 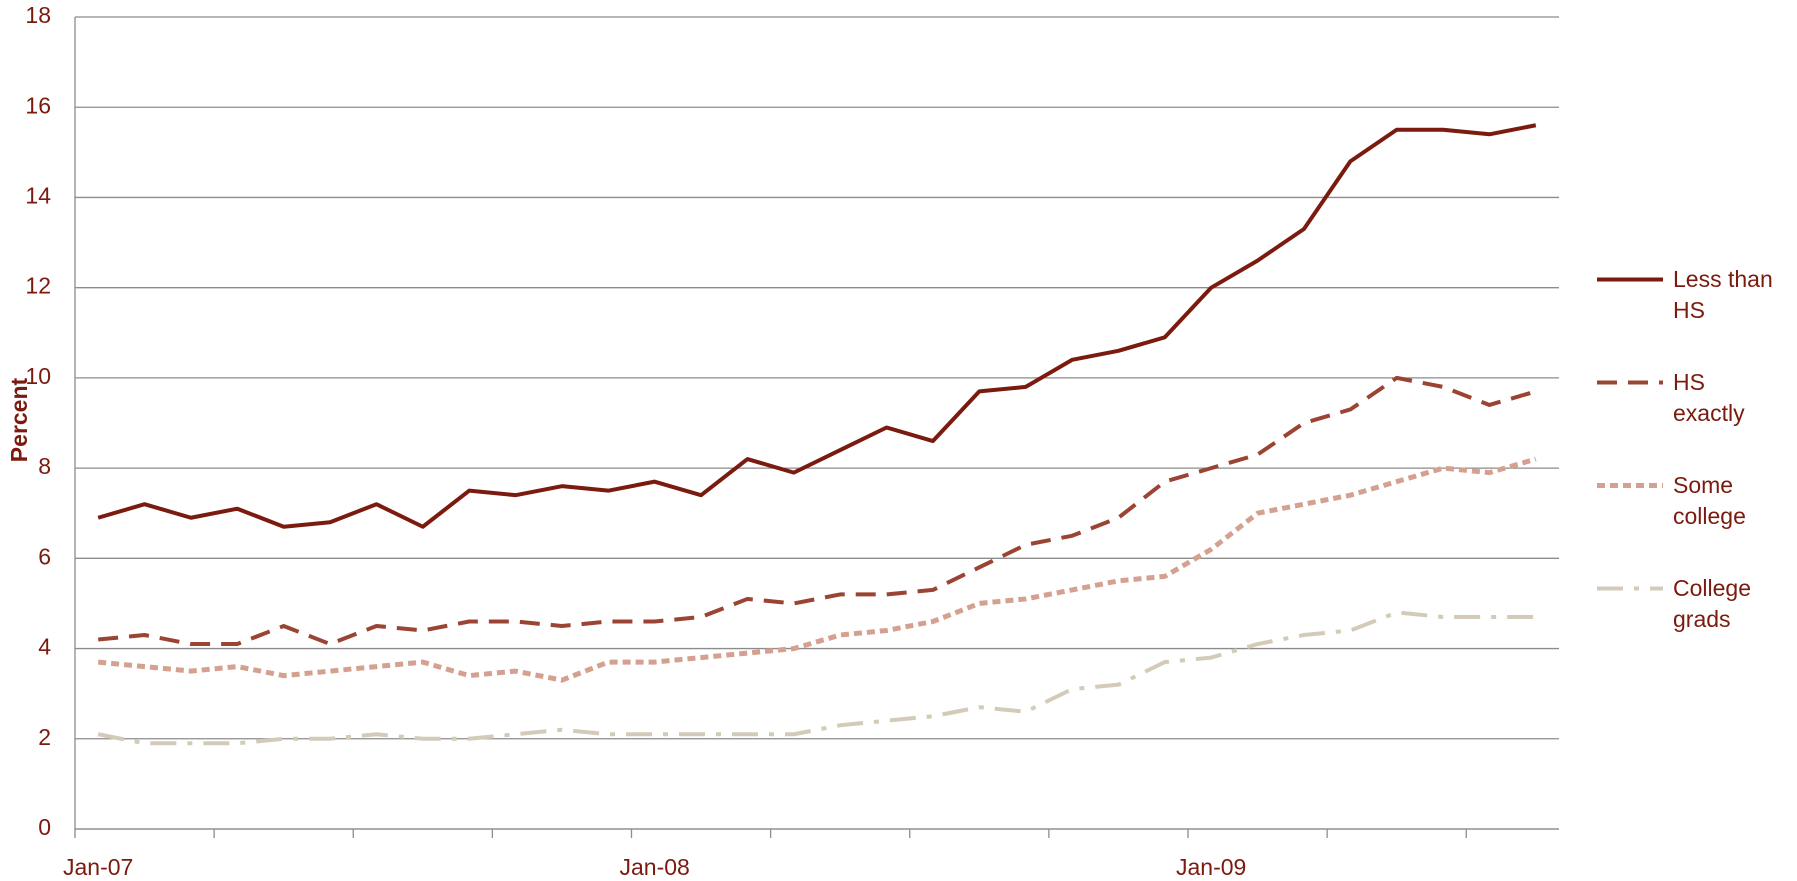 I want to click on x-tick-label: Jan-08, so click(x=655, y=867).